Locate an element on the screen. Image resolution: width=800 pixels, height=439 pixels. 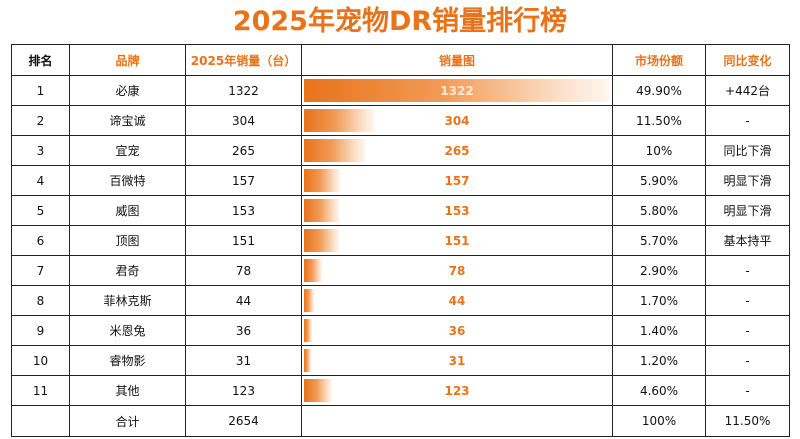
sales-cell: 36 is located at coordinates (243, 330).